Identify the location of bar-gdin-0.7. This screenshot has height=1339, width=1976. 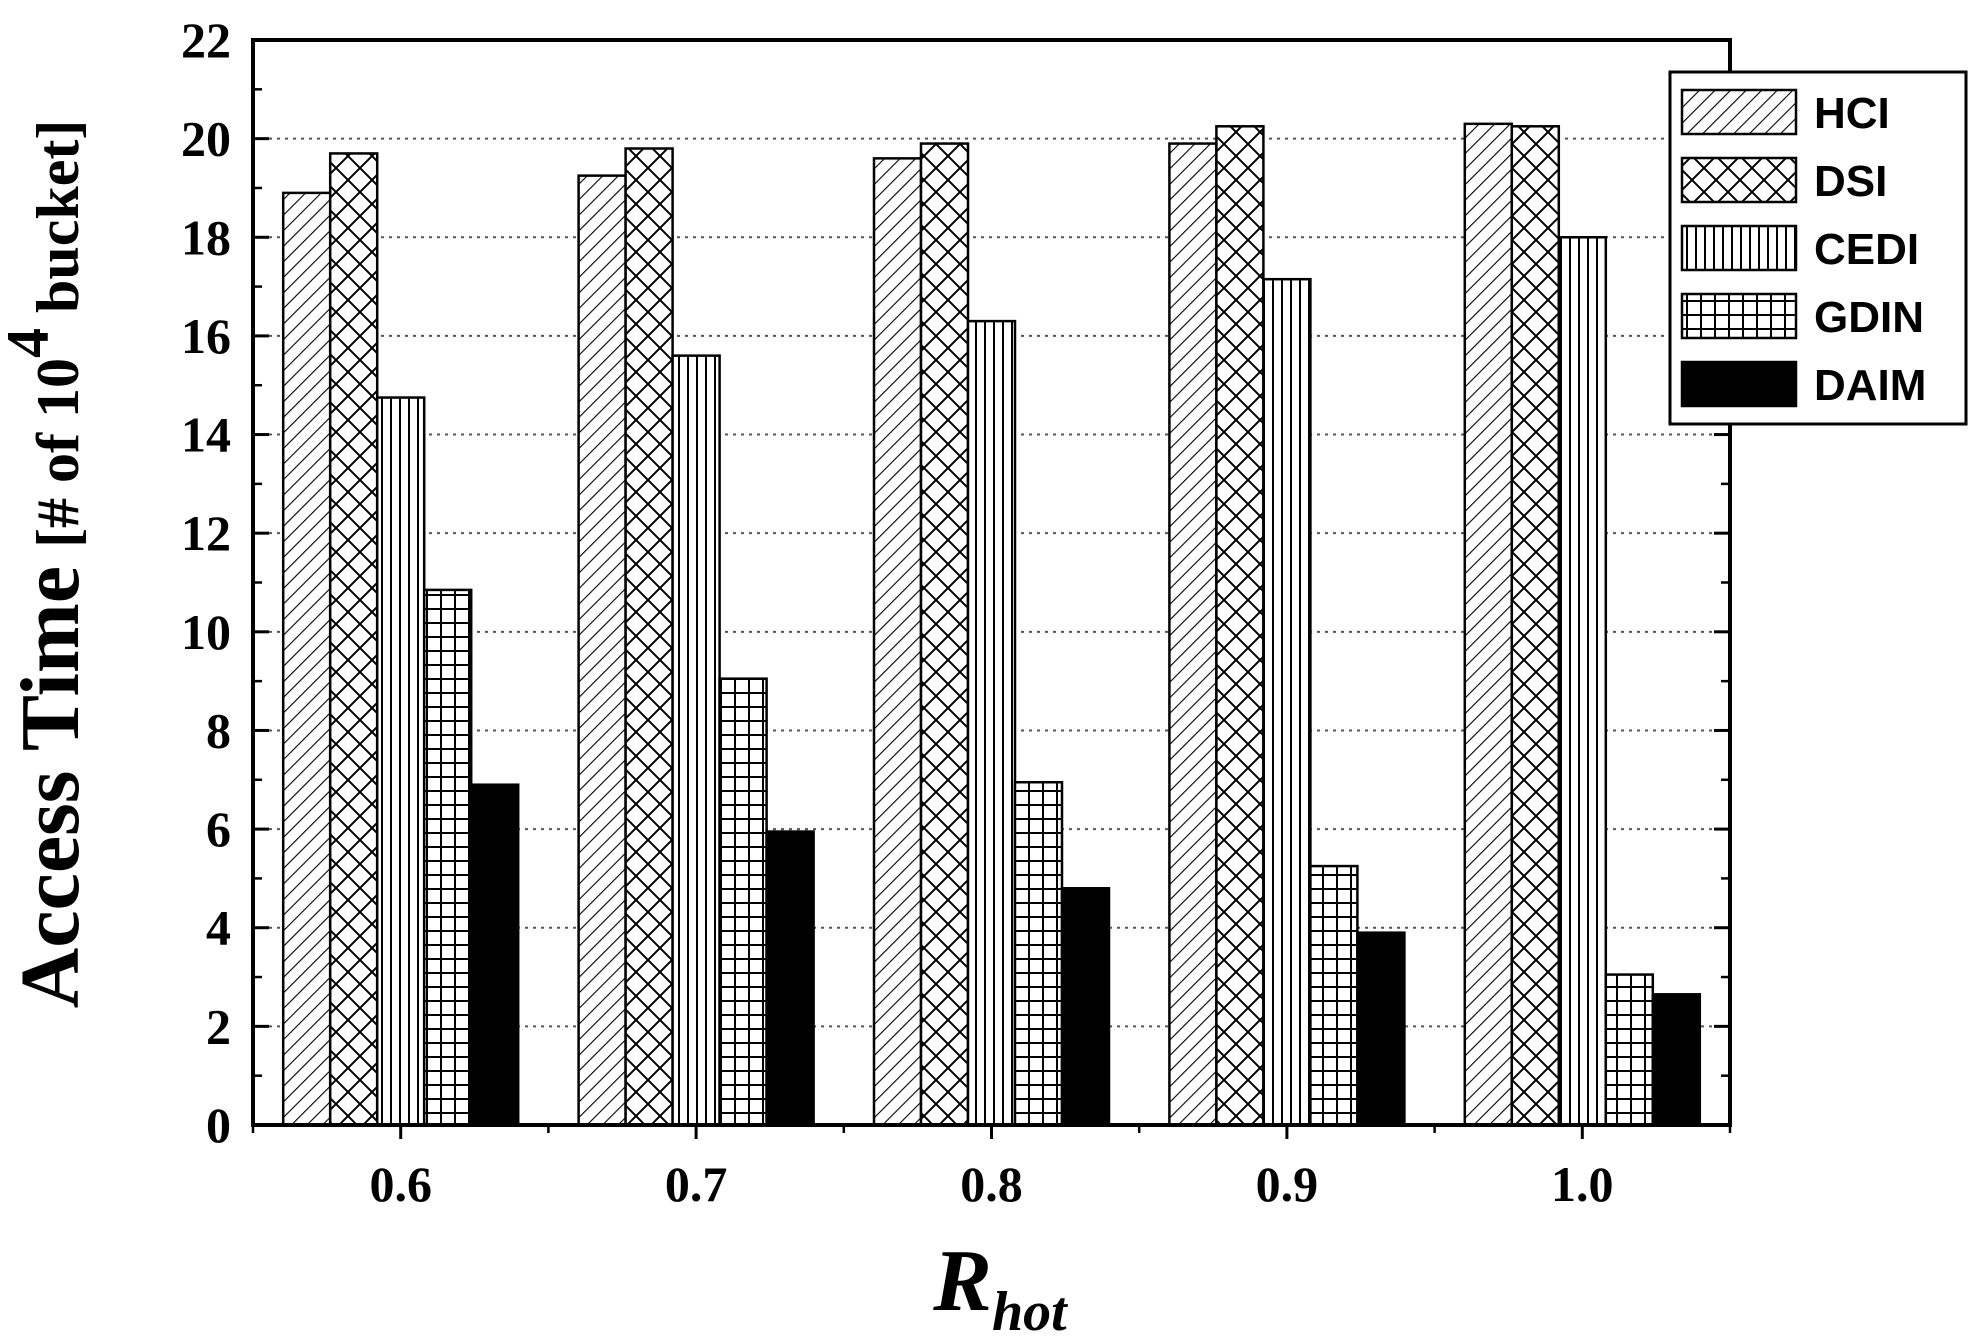
(743, 902).